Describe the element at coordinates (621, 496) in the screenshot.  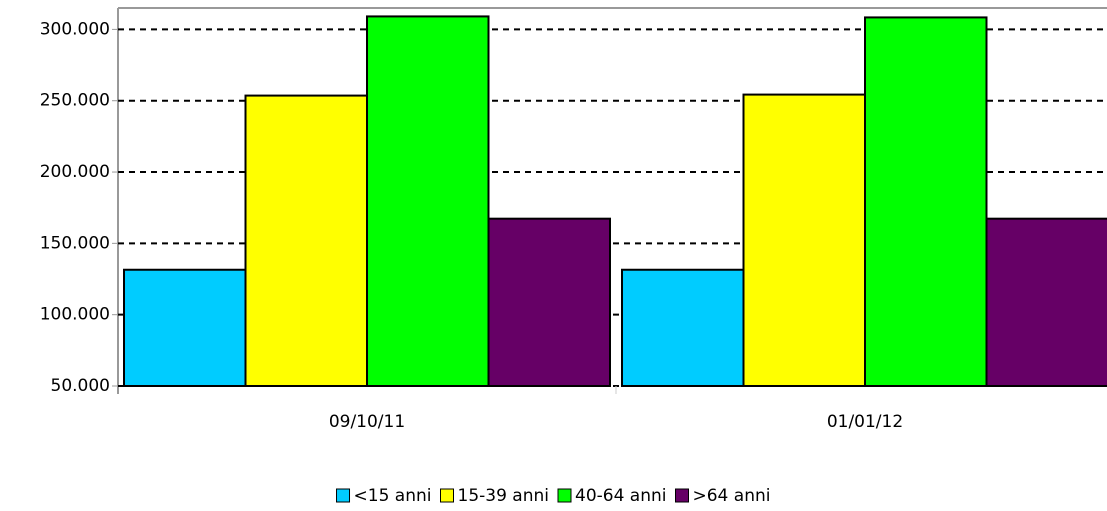
I see `legend-label: 40-64 anni` at that location.